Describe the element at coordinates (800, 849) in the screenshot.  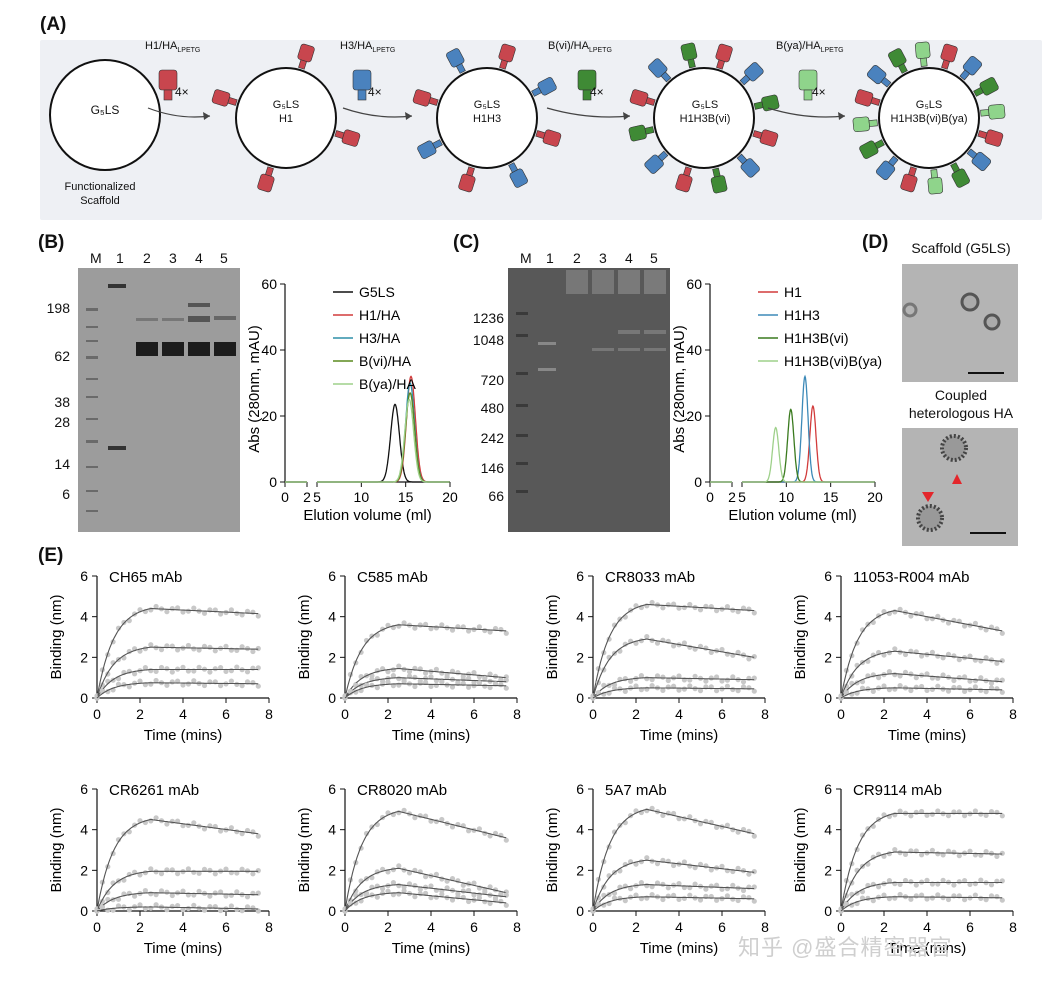
I see `y-axis-label: Binding (nm)` at that location.